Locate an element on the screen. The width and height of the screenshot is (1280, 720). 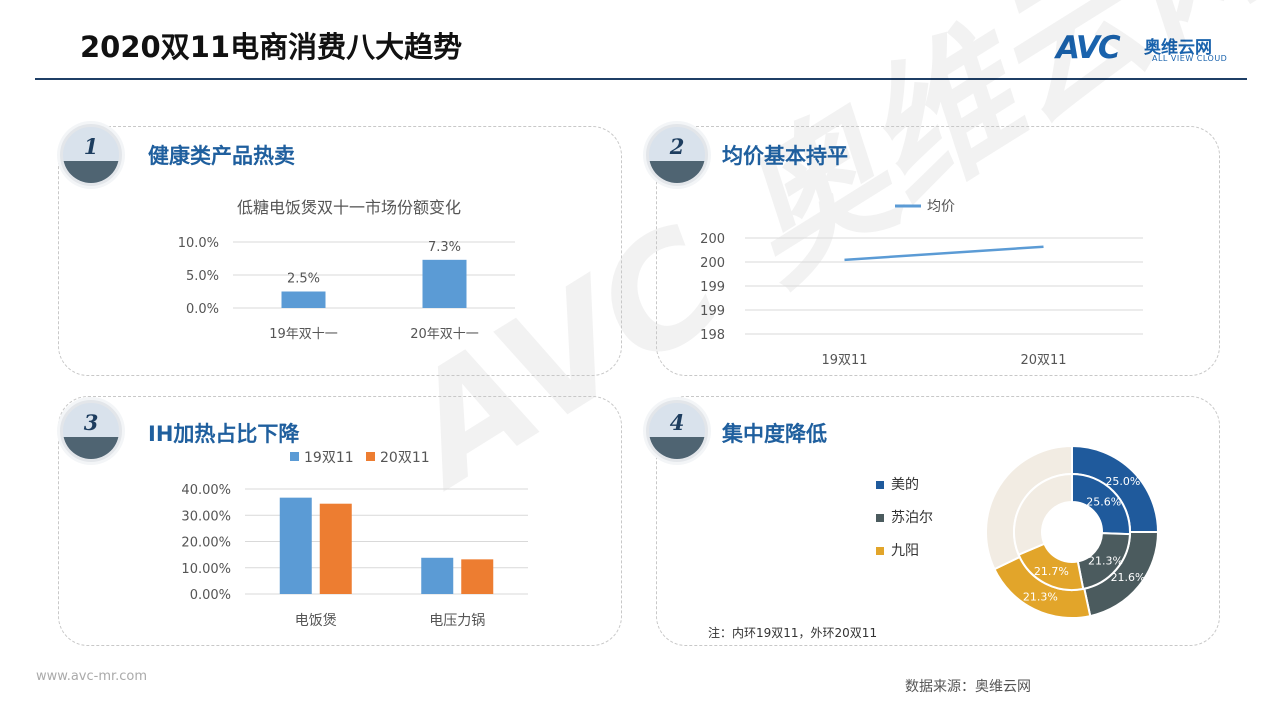
panel-2-number: 2 is located at coordinates (677, 146).